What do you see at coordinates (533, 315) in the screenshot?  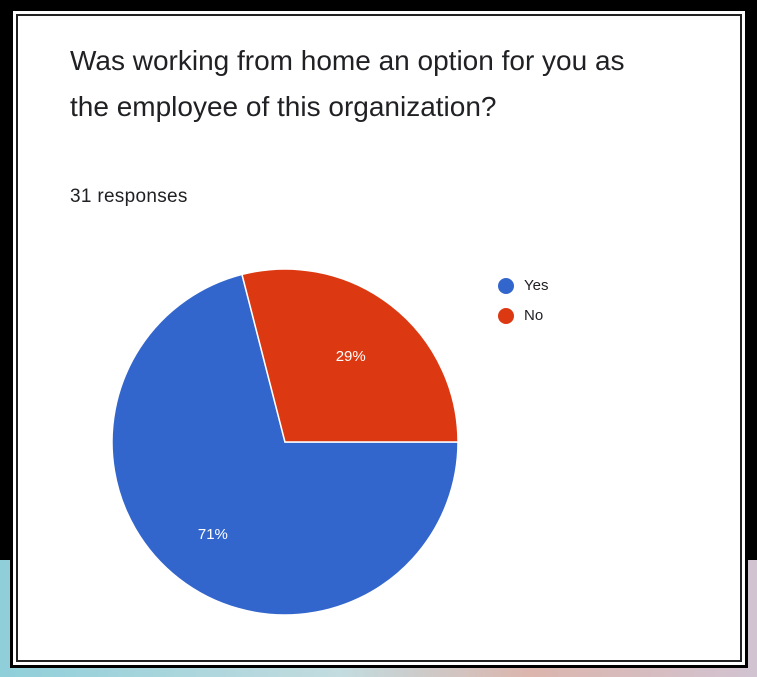 I see `legend-label-no: No` at bounding box center [533, 315].